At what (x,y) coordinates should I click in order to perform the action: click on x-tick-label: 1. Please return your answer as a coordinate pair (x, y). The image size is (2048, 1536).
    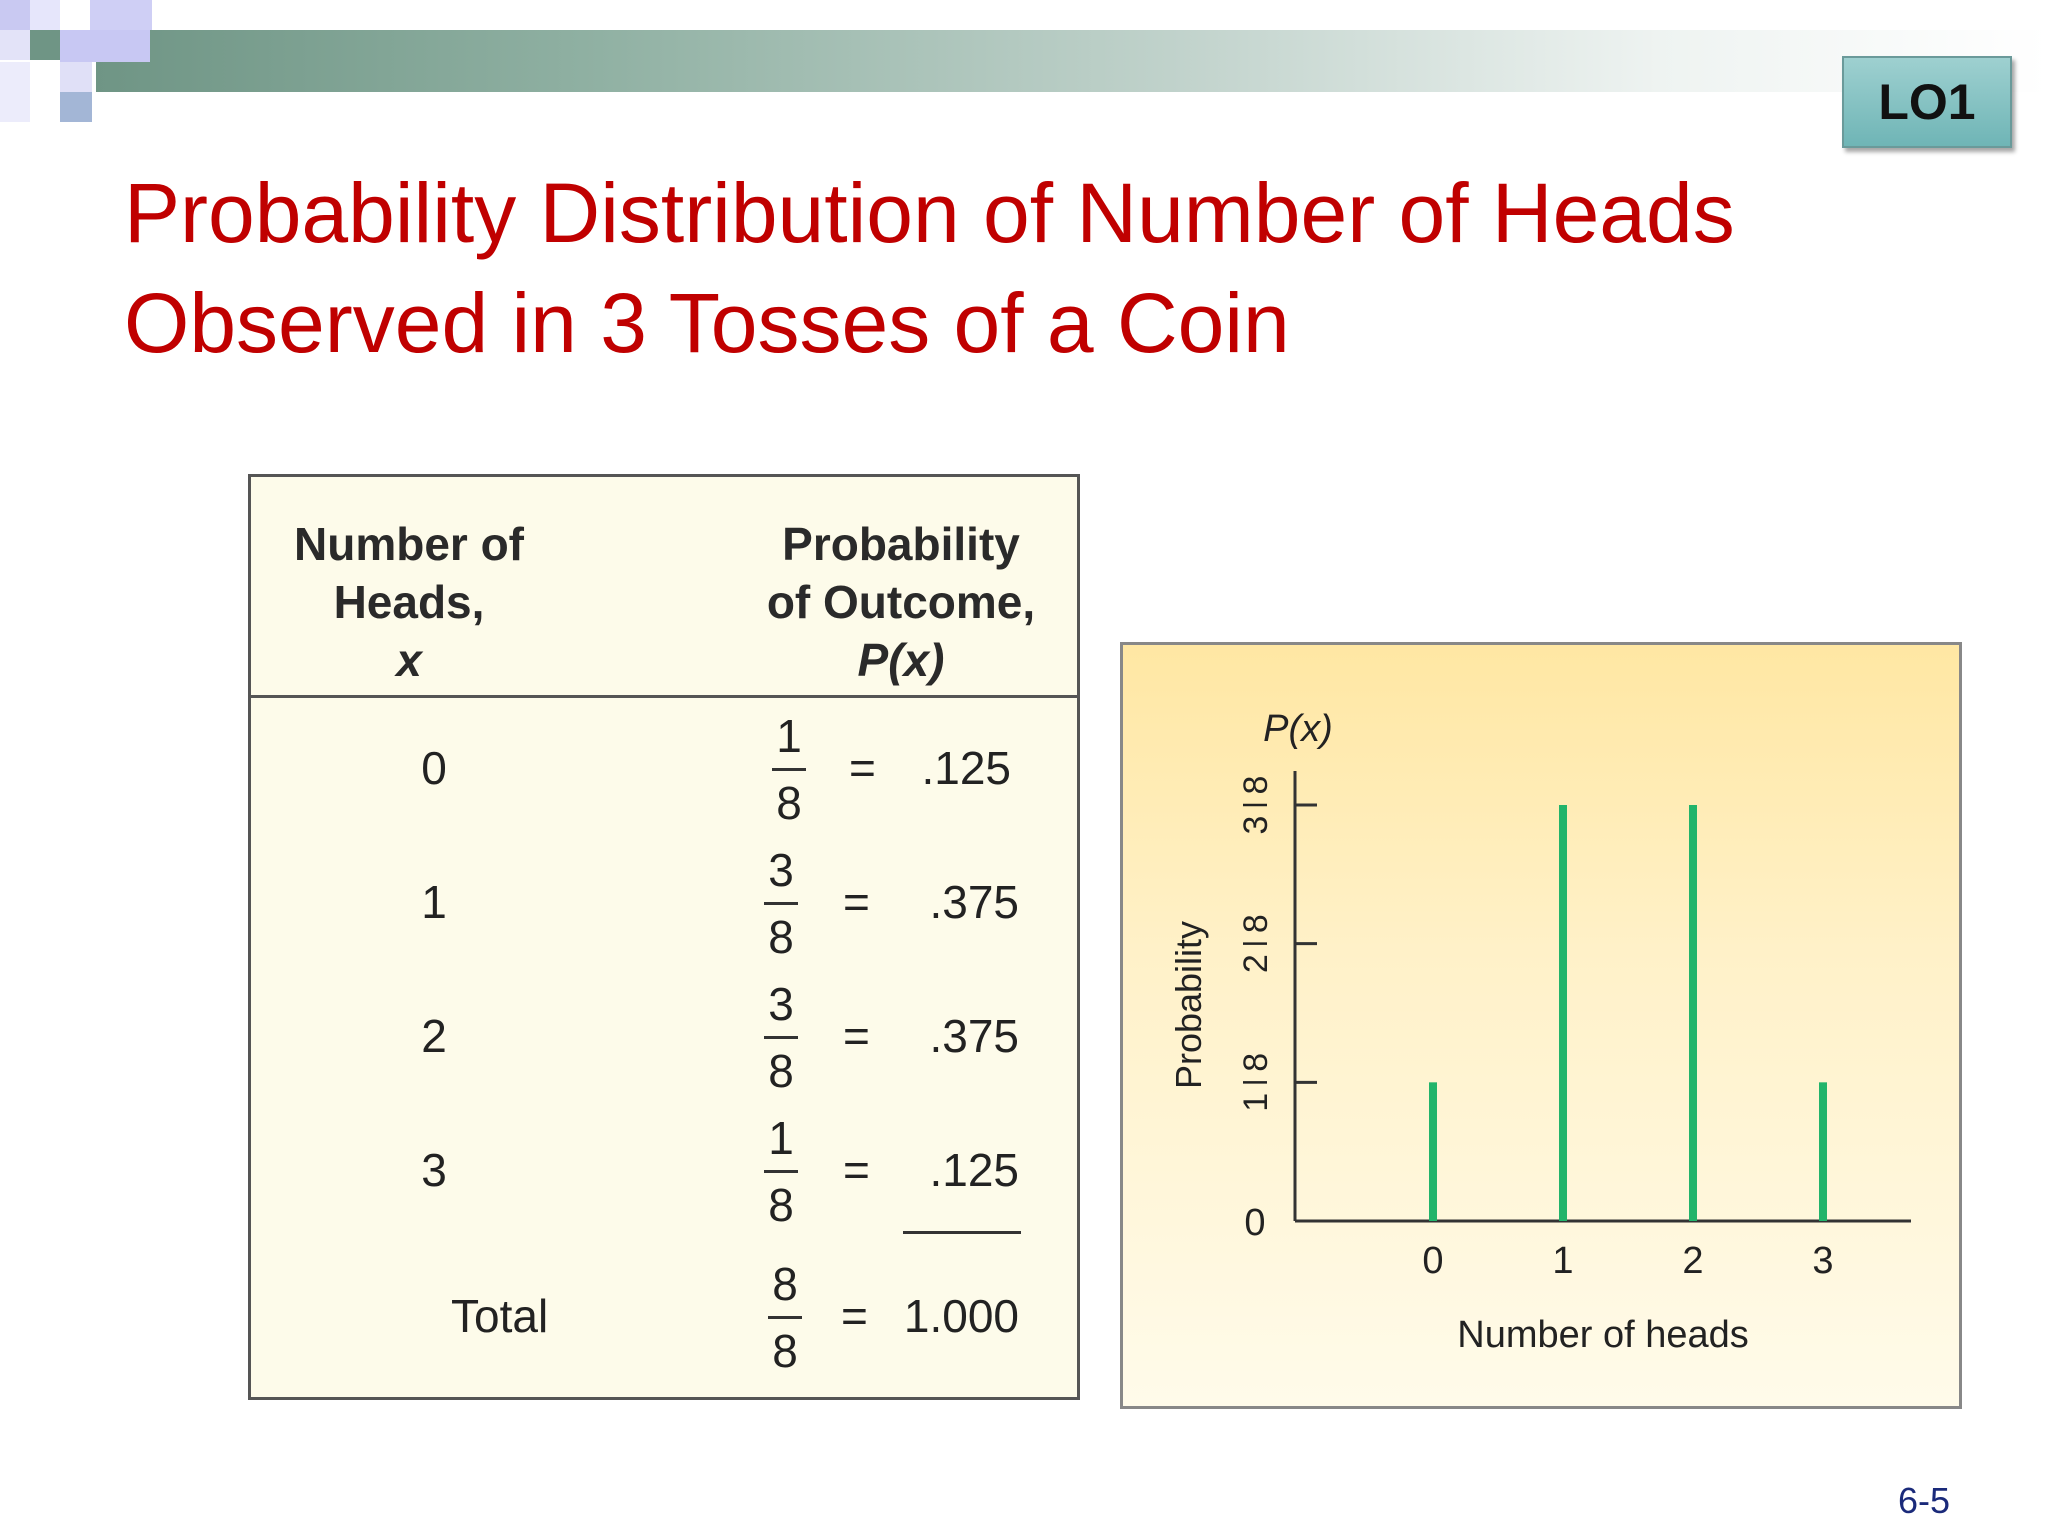
    Looking at the image, I should click on (1562, 1261).